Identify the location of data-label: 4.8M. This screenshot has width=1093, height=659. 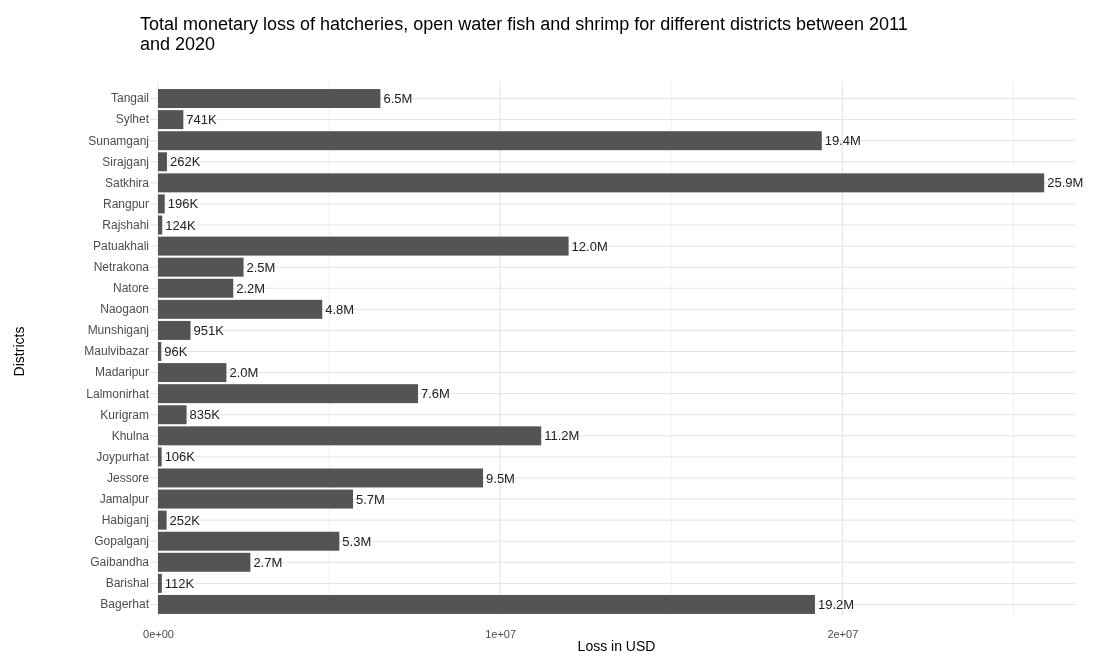
(340, 309).